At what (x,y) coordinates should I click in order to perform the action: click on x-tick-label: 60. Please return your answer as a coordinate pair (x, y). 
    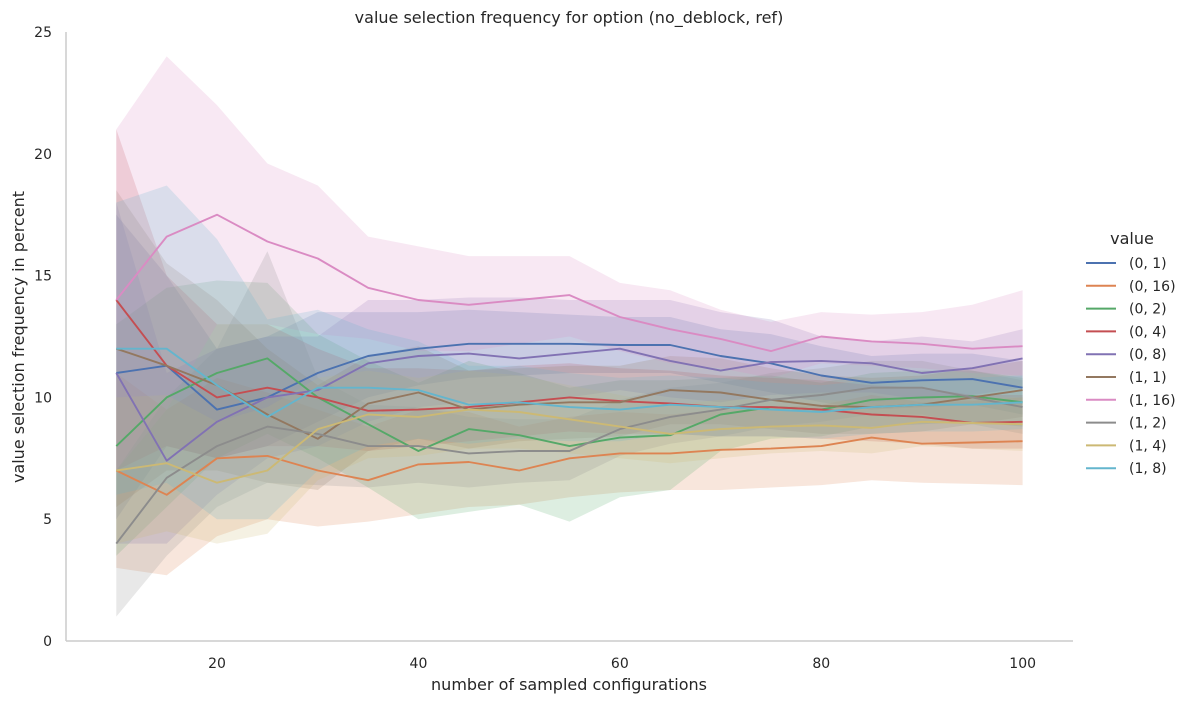
    Looking at the image, I should click on (620, 664).